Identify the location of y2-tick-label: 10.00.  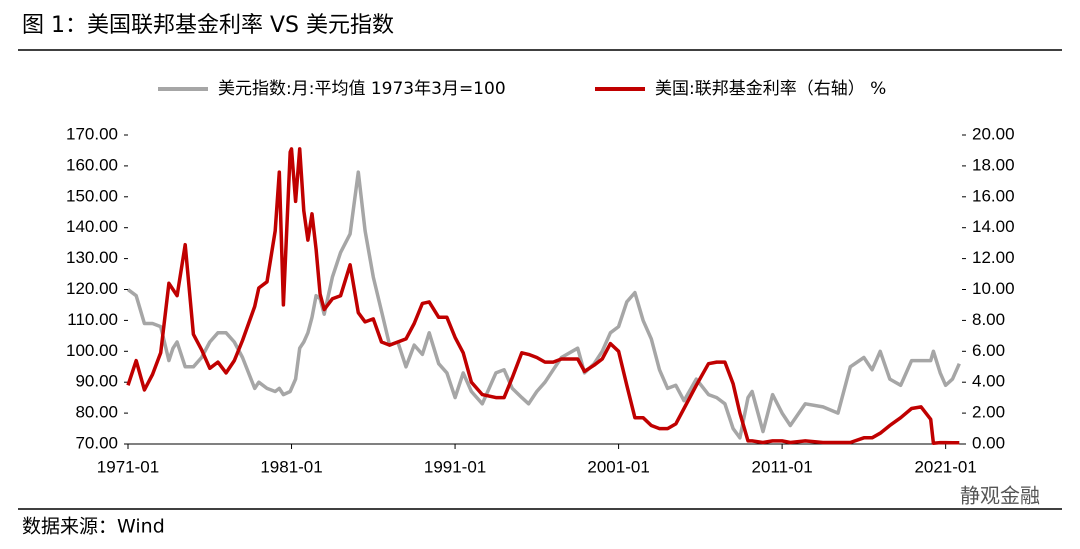
(993, 288).